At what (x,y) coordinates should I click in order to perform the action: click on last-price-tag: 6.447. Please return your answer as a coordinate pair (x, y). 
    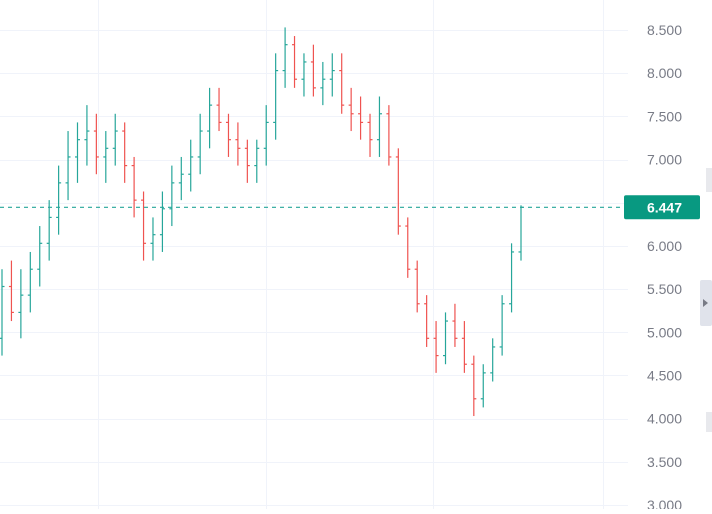
    Looking at the image, I should click on (662, 207).